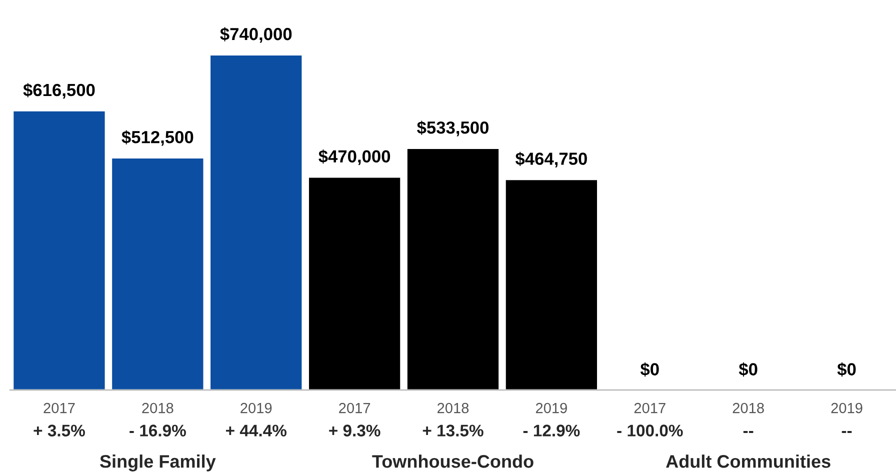 This screenshot has height=475, width=896. What do you see at coordinates (354, 430) in the screenshot?
I see `text: + 9.3%` at bounding box center [354, 430].